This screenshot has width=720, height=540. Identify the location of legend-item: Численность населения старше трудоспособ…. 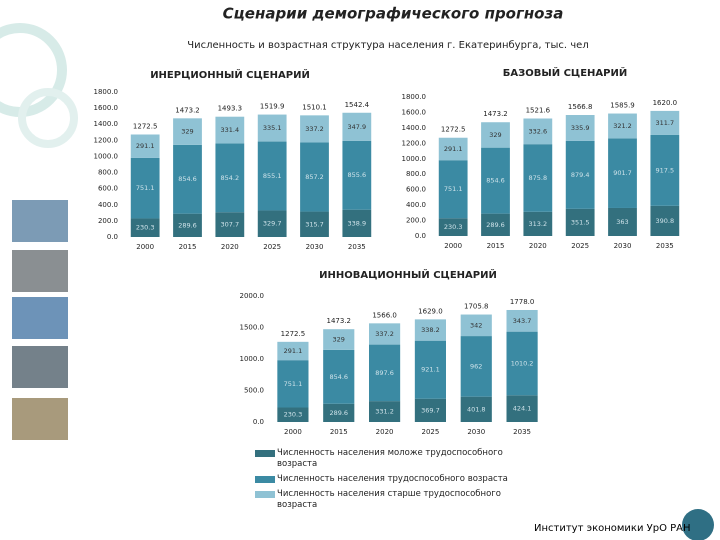
(385, 500).